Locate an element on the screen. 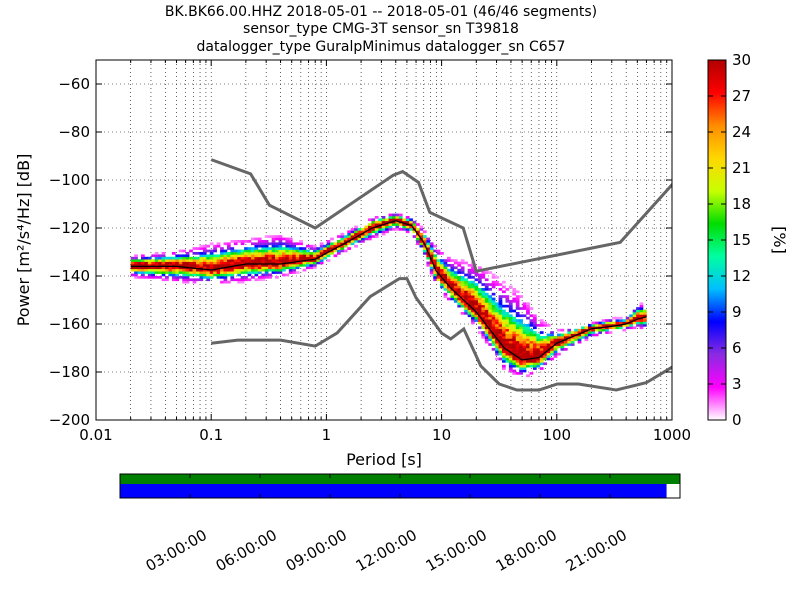  x-axis-label: Period [s] is located at coordinates (384, 459).